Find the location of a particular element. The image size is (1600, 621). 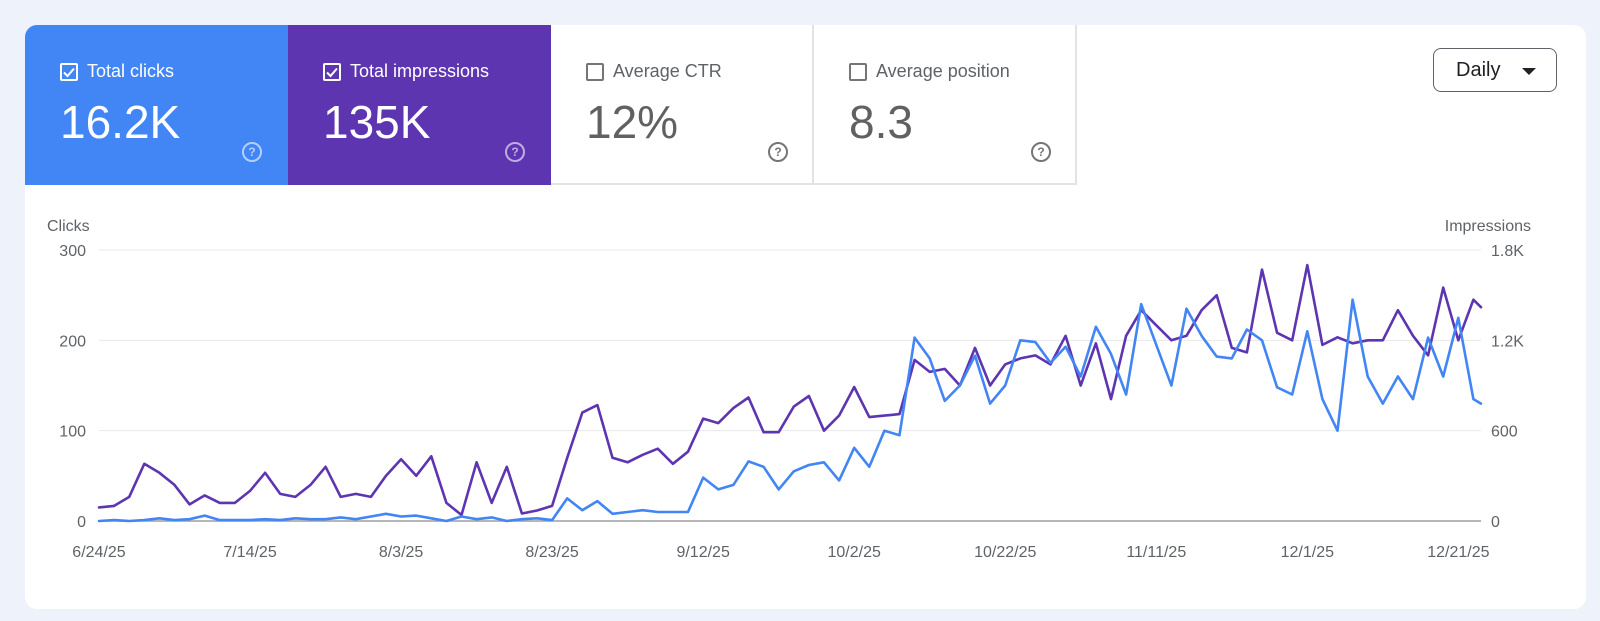

average-ctr-header: Average CTR is located at coordinates (654, 71).